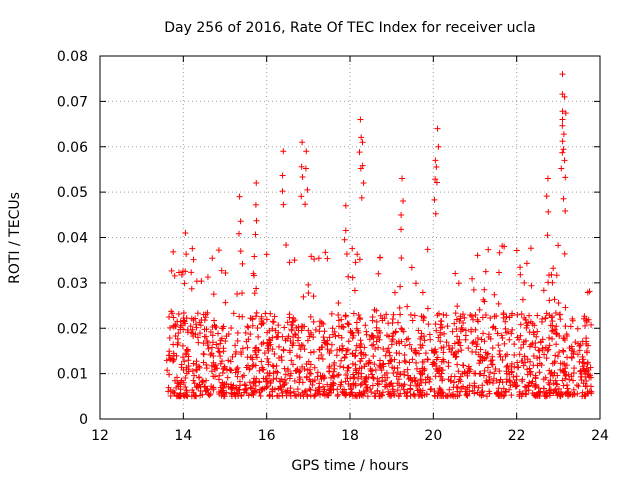 This screenshot has width=640, height=480. Describe the element at coordinates (517, 436) in the screenshot. I see `x-tick-label: 22` at that location.